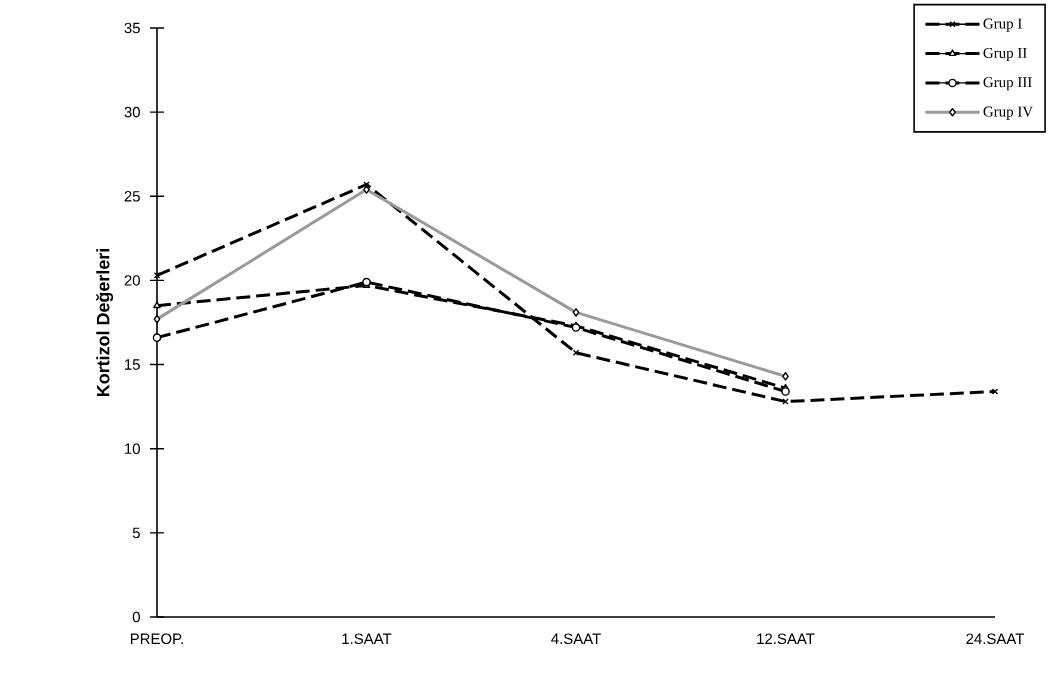  Describe the element at coordinates (1002, 25) in the screenshot. I see `legend-label: Grup I` at that location.